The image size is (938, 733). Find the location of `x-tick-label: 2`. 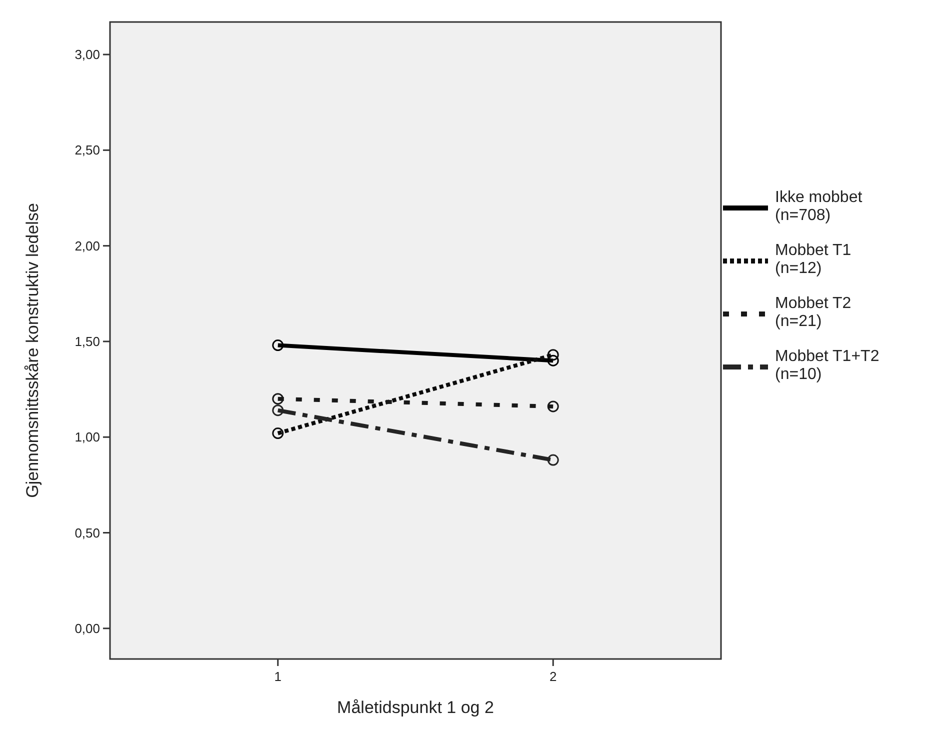

x-tick-label: 2 is located at coordinates (553, 676).